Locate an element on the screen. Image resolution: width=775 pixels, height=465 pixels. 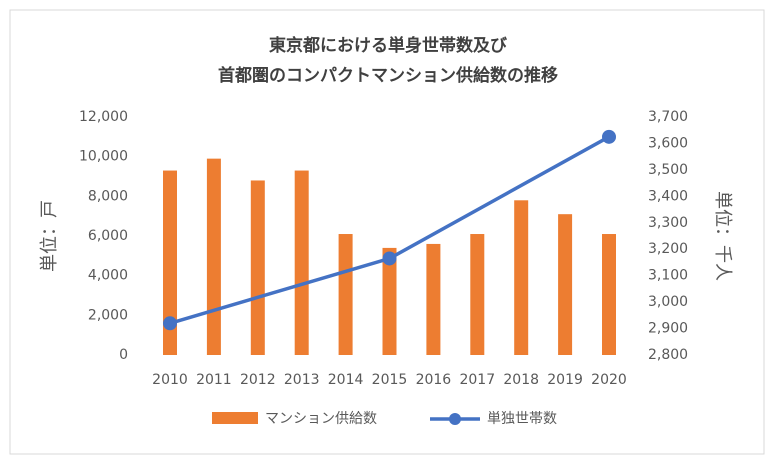
y2-tick-label: 3,400 is located at coordinates (668, 196).